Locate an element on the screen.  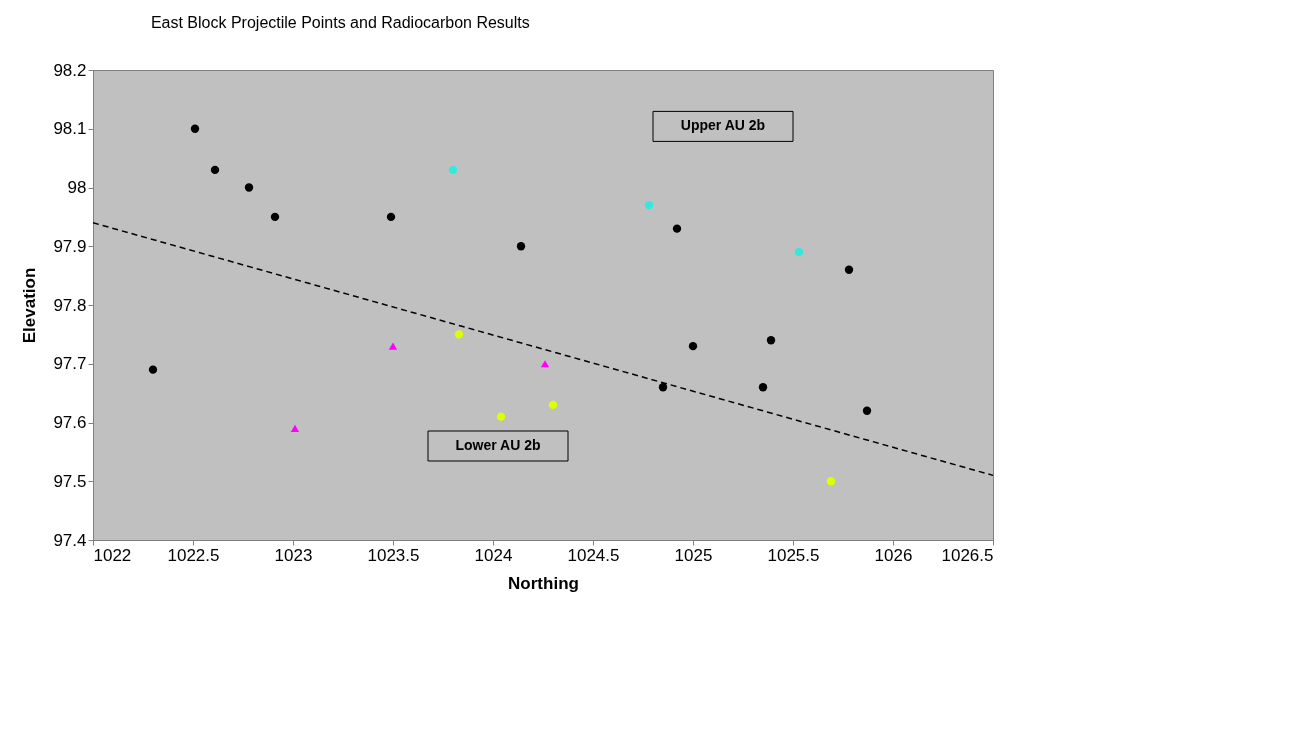
x-axis-title: Northing is located at coordinates (543, 583).